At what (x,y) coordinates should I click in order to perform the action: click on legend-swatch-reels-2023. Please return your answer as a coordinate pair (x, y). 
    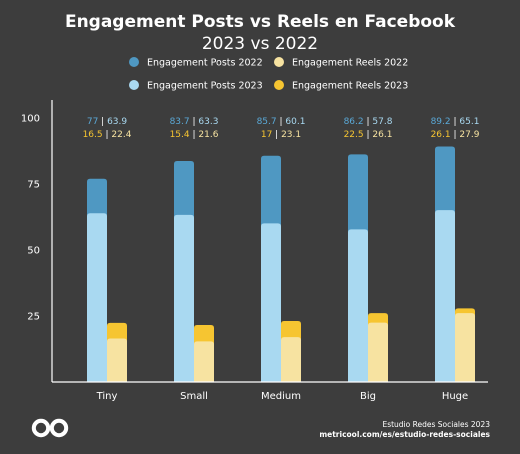
    Looking at the image, I should click on (279, 85).